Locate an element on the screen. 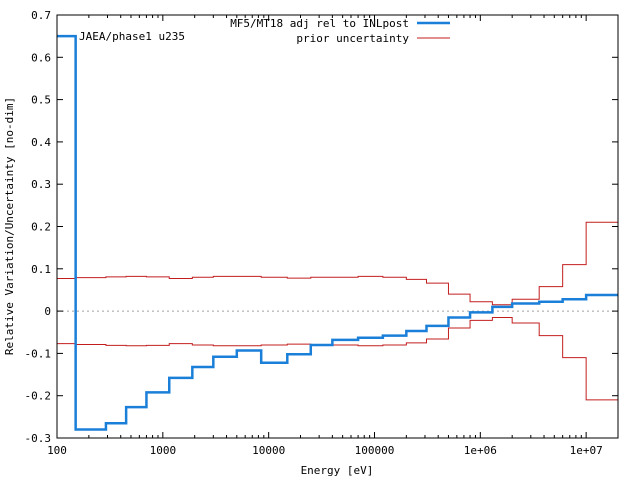  x-tick-label: 100 is located at coordinates (57, 450).